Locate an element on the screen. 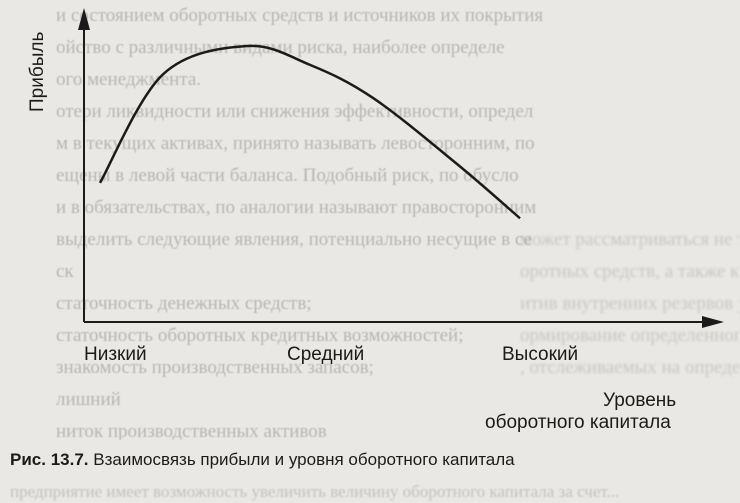 This screenshot has height=503, width=740. background-line: статочность денежных средств; is located at coordinates (184, 303).